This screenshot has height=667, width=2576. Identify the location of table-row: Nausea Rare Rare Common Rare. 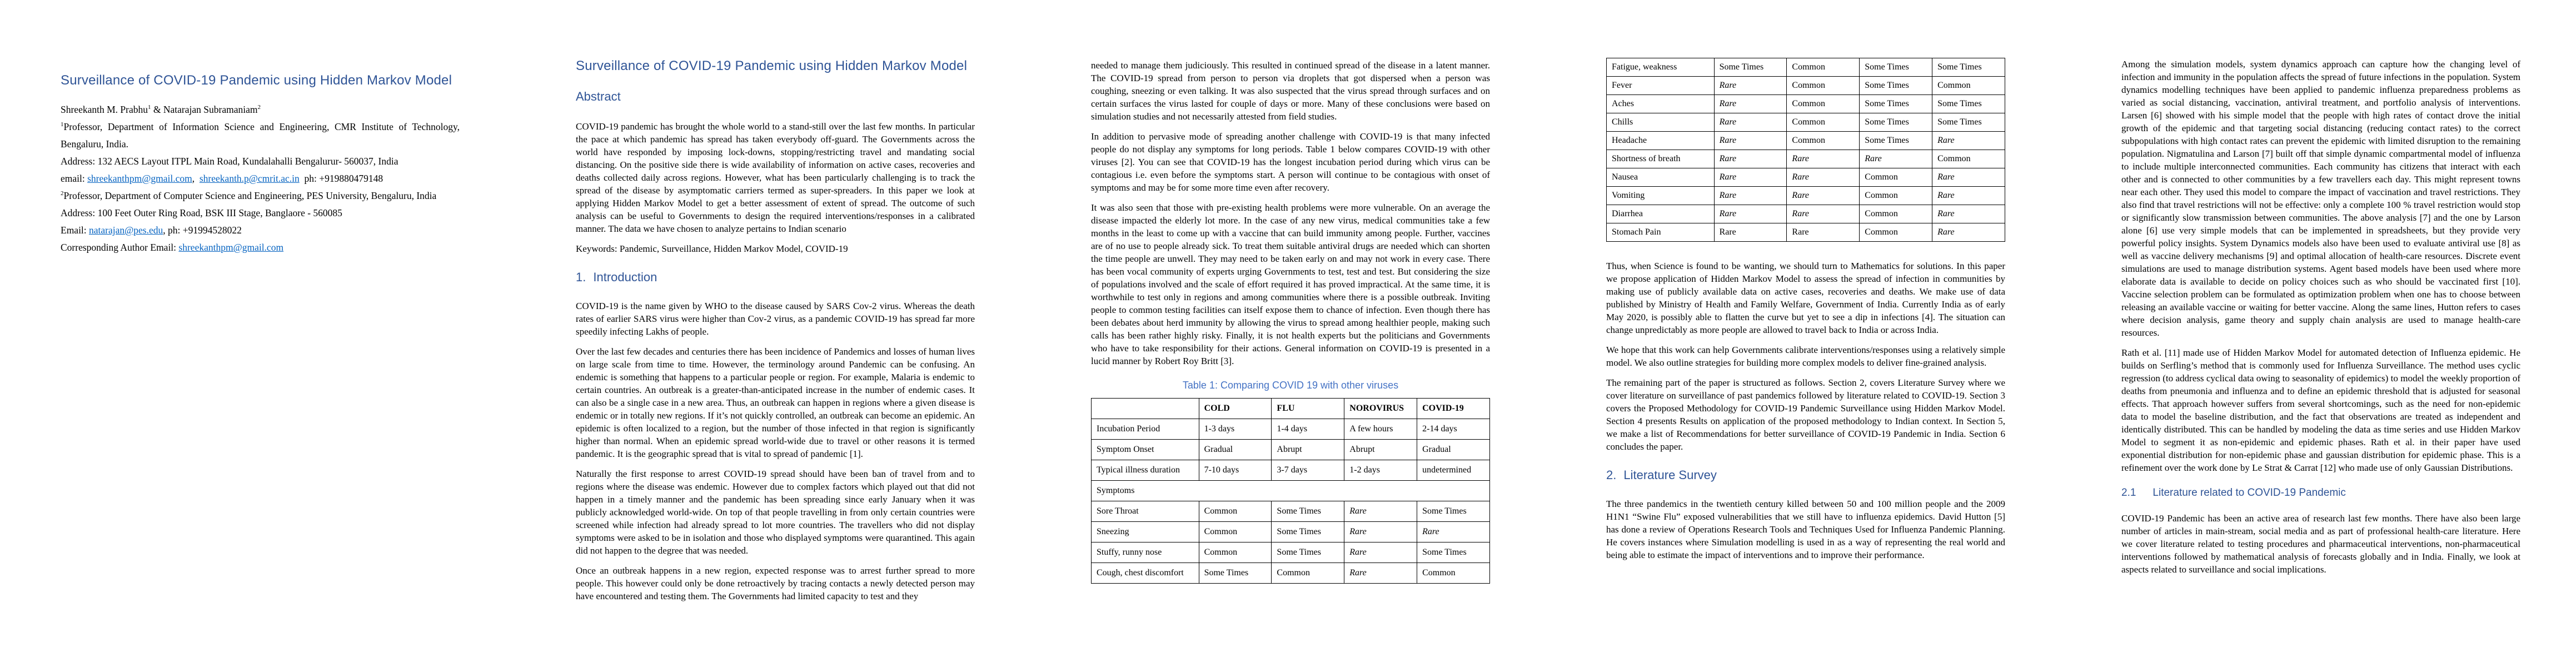
(1805, 177).